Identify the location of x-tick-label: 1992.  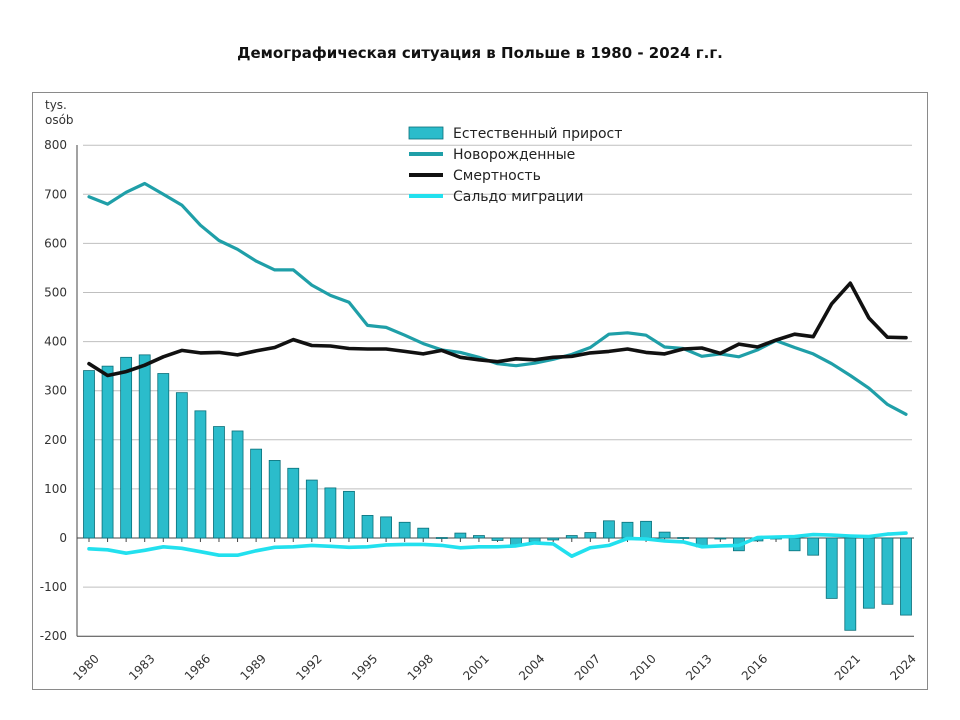
(308, 667).